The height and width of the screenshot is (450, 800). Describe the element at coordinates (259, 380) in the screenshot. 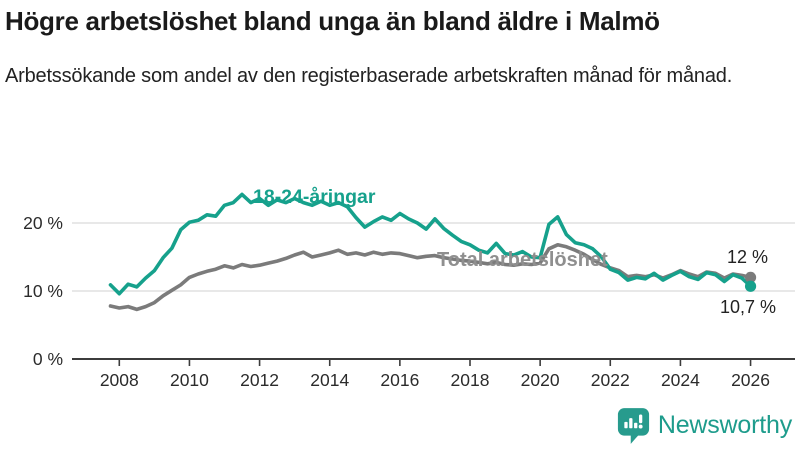

I see `x-tick-label: 2012` at that location.